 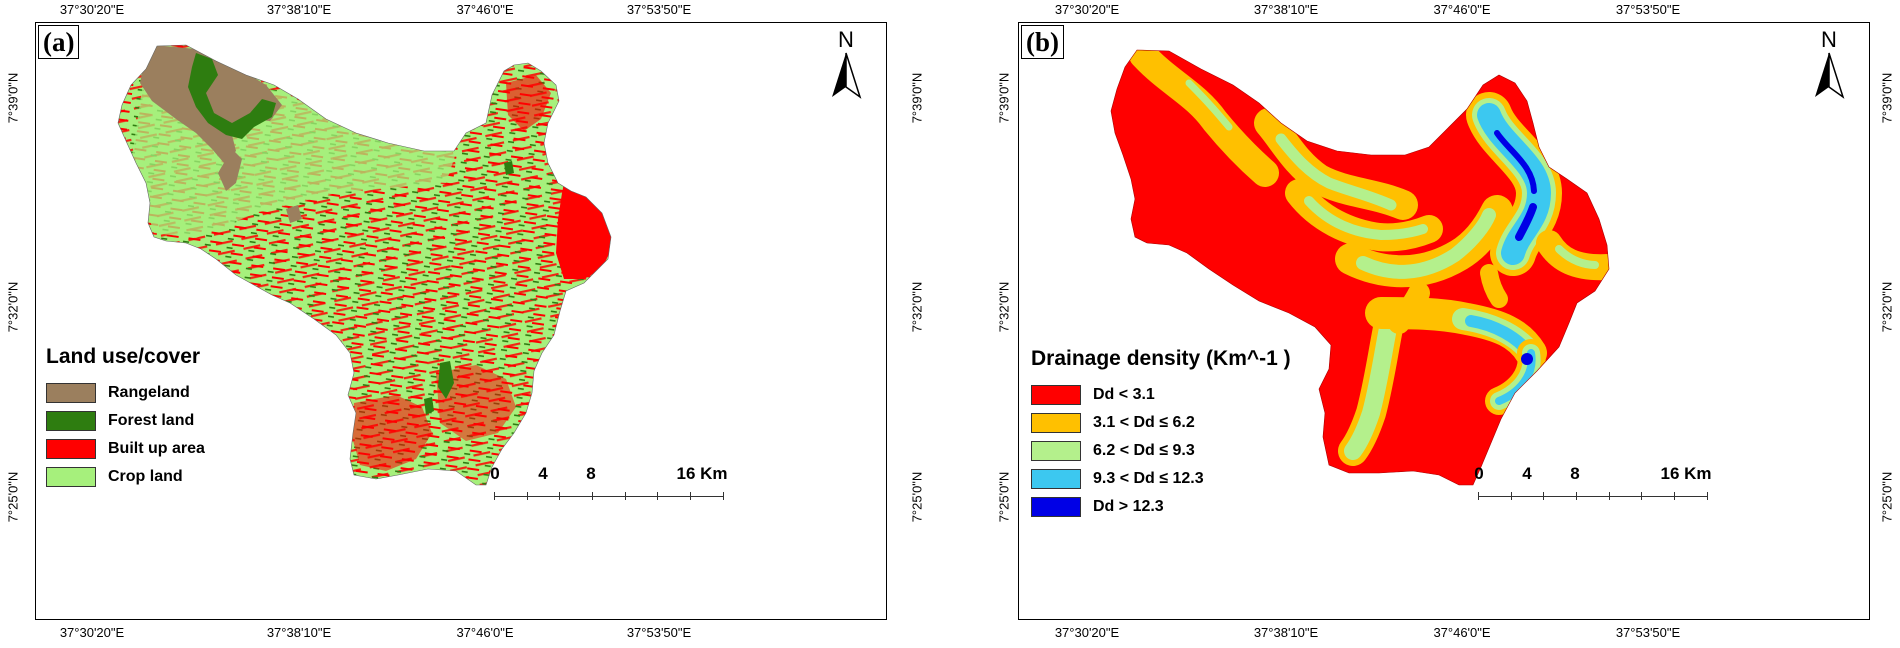 I want to click on legend-item: Crop land, so click(x=125, y=477).